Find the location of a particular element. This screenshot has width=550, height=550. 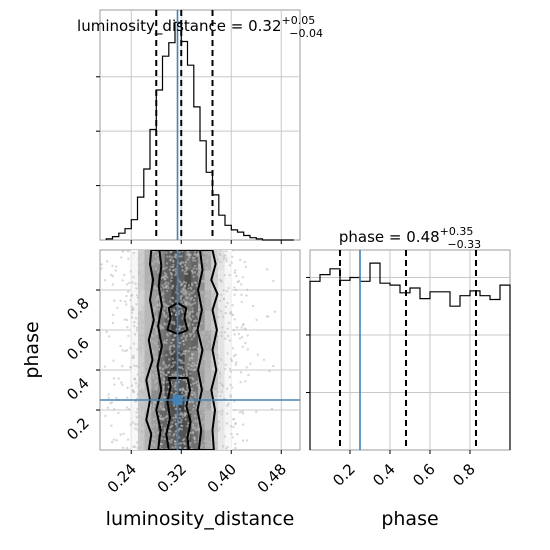

phase-histogram is located at coordinates (410, 356).